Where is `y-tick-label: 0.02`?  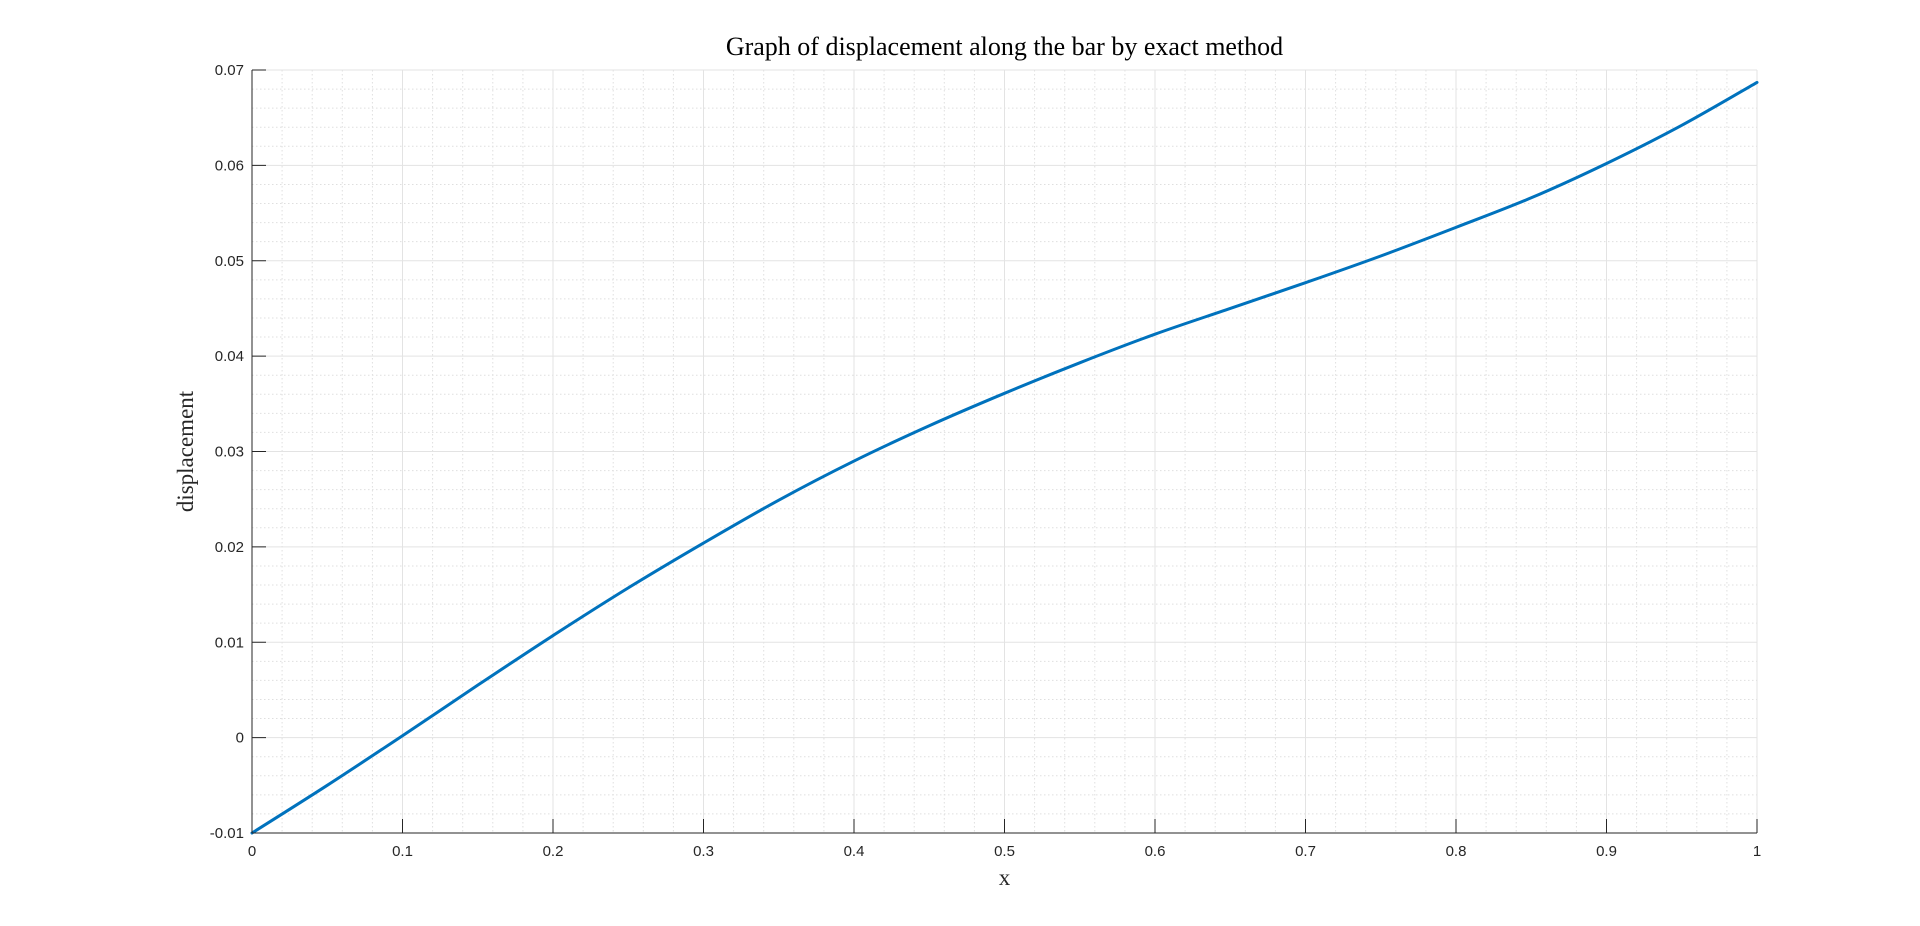
y-tick-label: 0.02 is located at coordinates (229, 547).